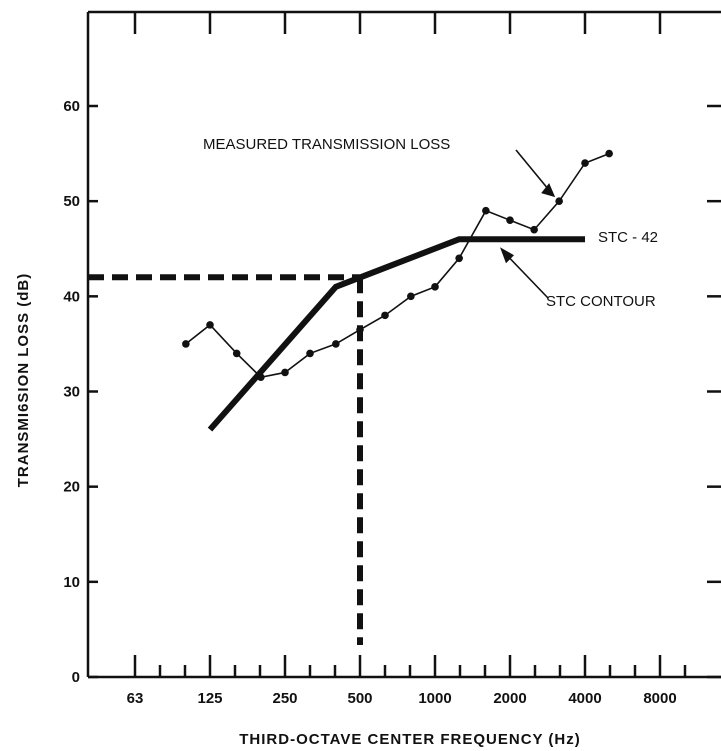 The height and width of the screenshot is (751, 721). I want to click on x-axis-label: THIRD-OCTAVE CENTER FREQUENCY (Hz), so click(410, 739).